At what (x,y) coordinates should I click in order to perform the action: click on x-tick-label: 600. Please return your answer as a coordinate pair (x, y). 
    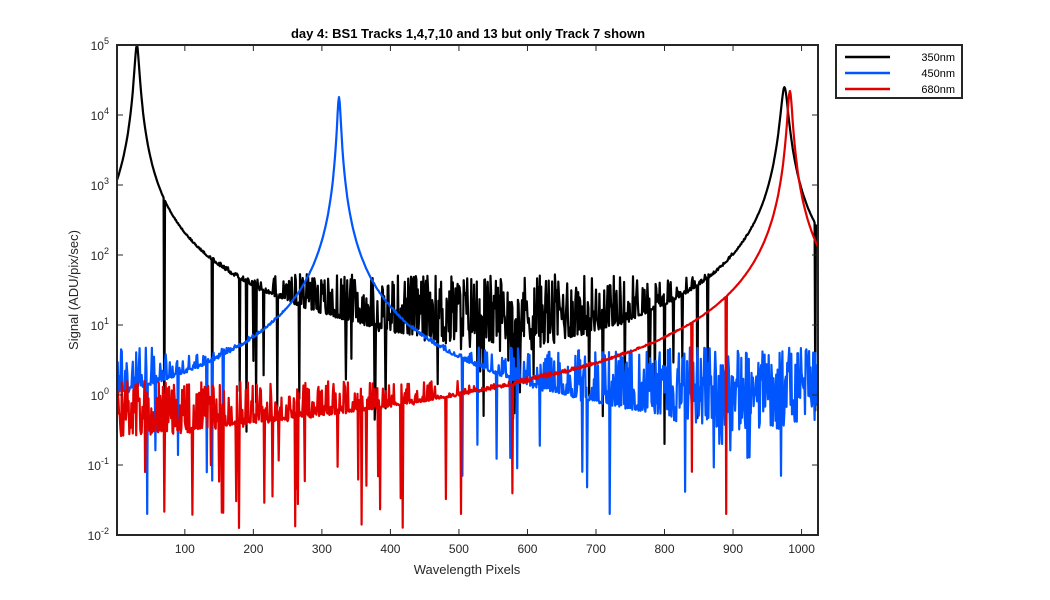
    Looking at the image, I should click on (527, 549).